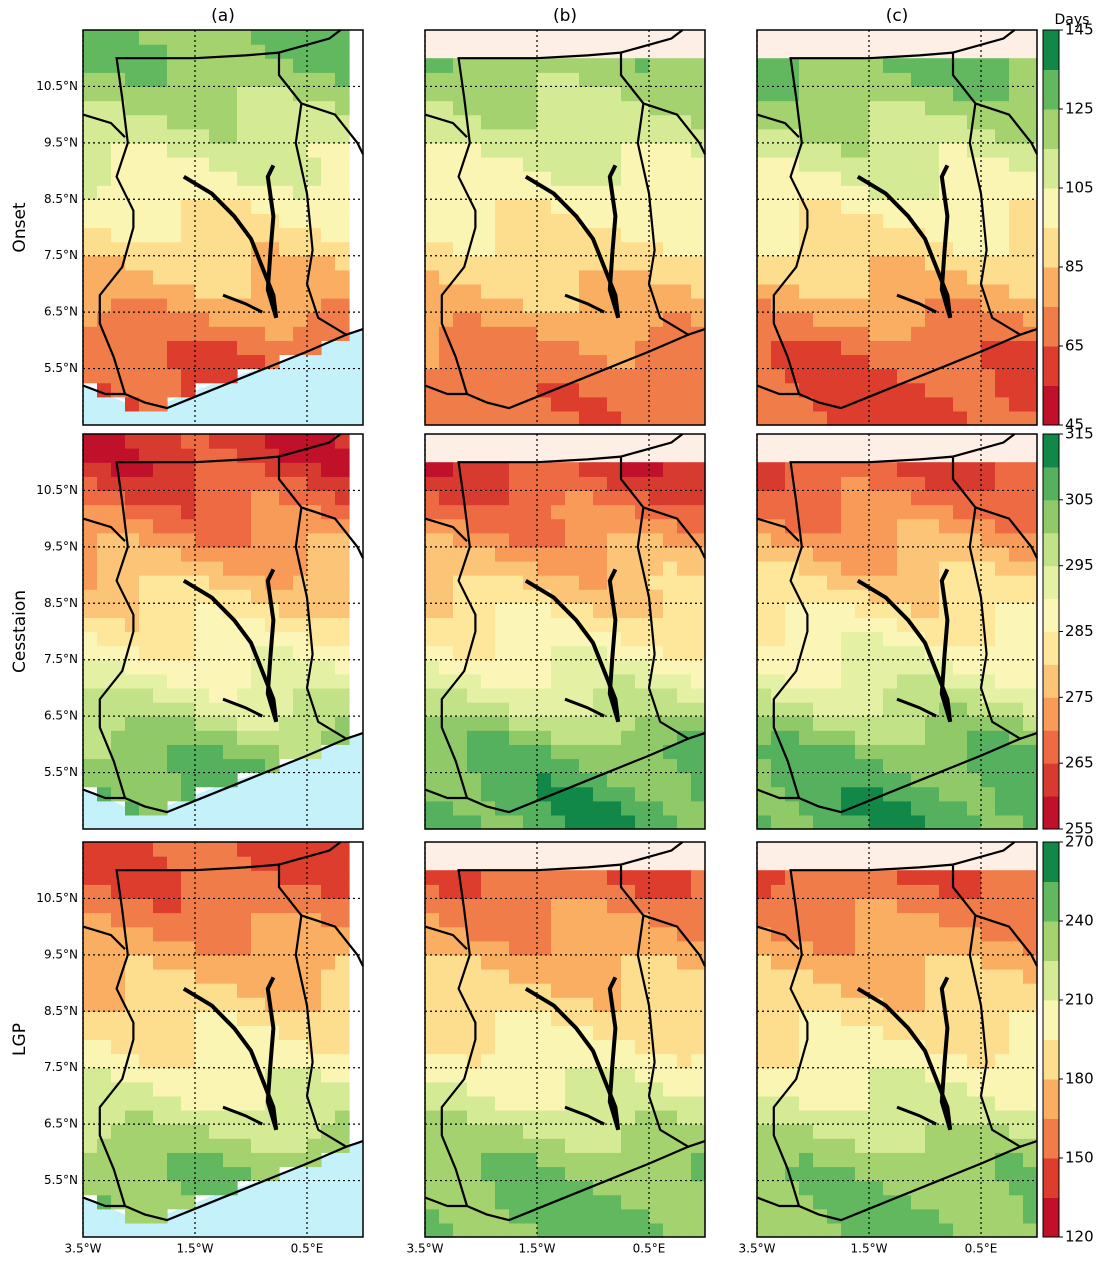 Image resolution: width=1110 pixels, height=1263 pixels. Describe the element at coordinates (1051, 648) in the screenshot. I see `colorbar-swatch` at that location.